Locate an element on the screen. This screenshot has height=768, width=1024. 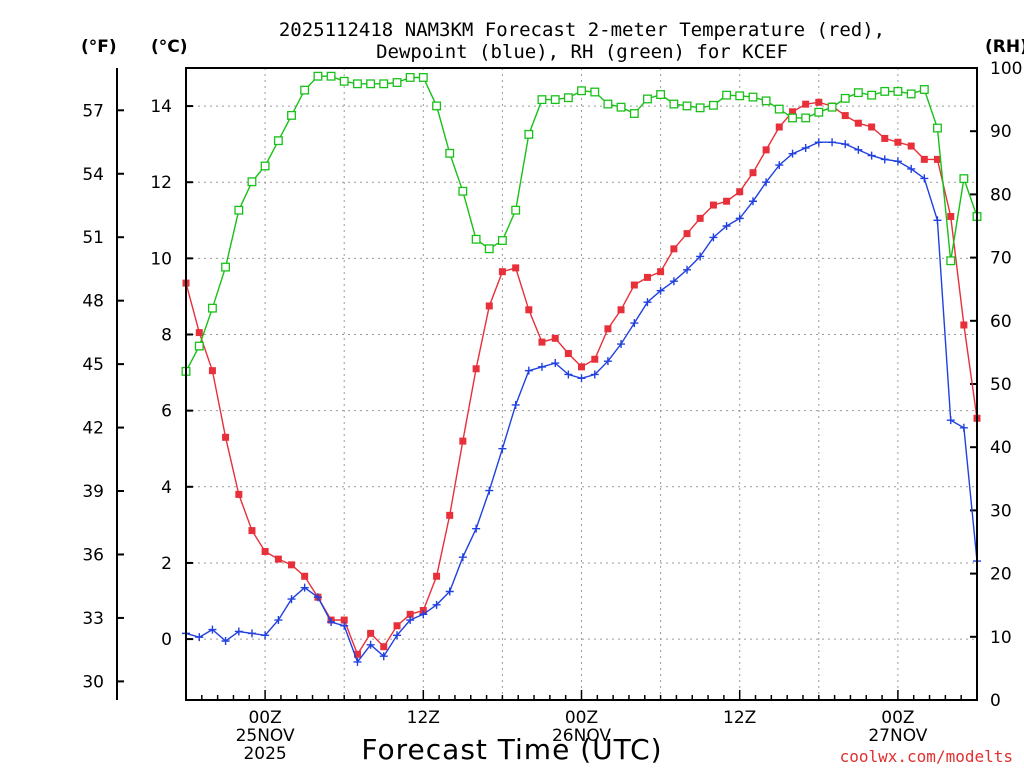
celsius-tick-label: 6 is located at coordinates (166, 412).